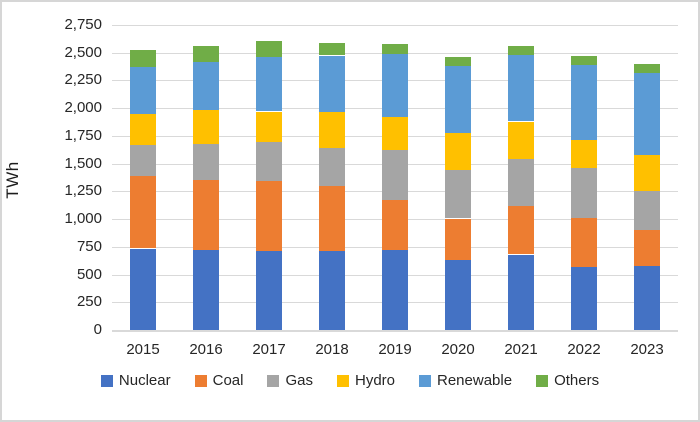  What do you see at coordinates (584, 60) in the screenshot?
I see `bar-segment-2022-others` at bounding box center [584, 60].